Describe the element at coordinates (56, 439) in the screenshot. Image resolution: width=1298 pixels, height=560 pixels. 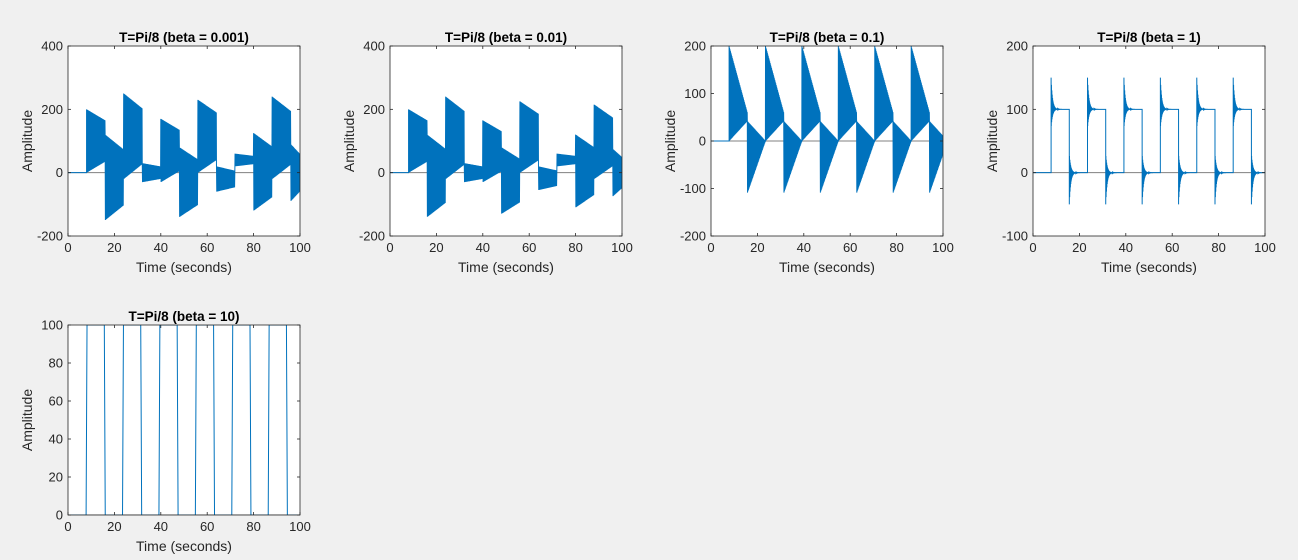
I see `y-tick-label: 40` at that location.